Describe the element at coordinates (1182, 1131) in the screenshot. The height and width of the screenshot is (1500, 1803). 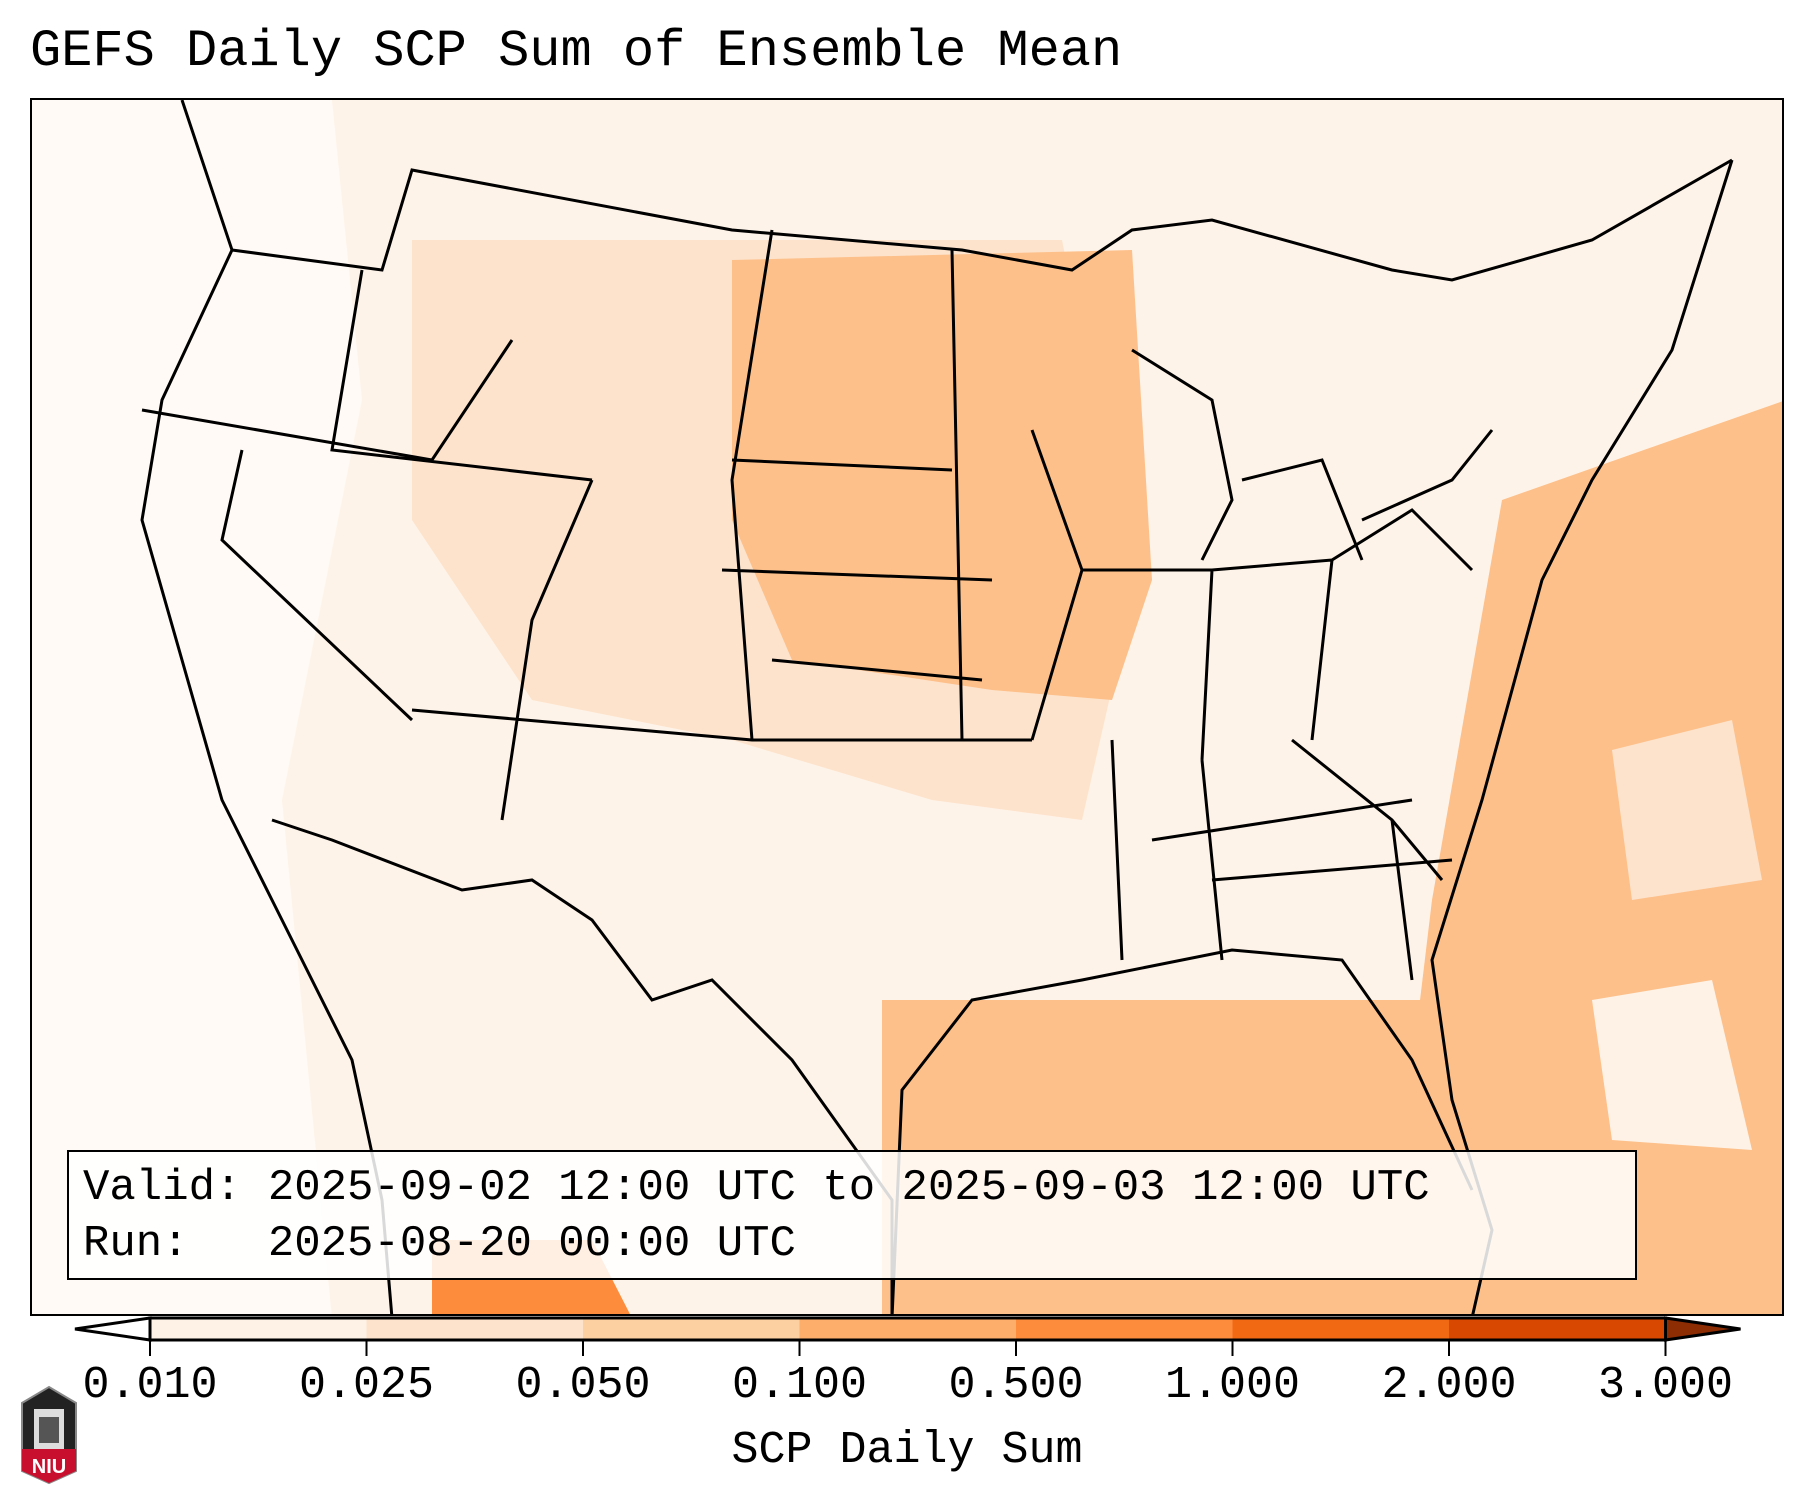
I see `gulf-coastline` at that location.